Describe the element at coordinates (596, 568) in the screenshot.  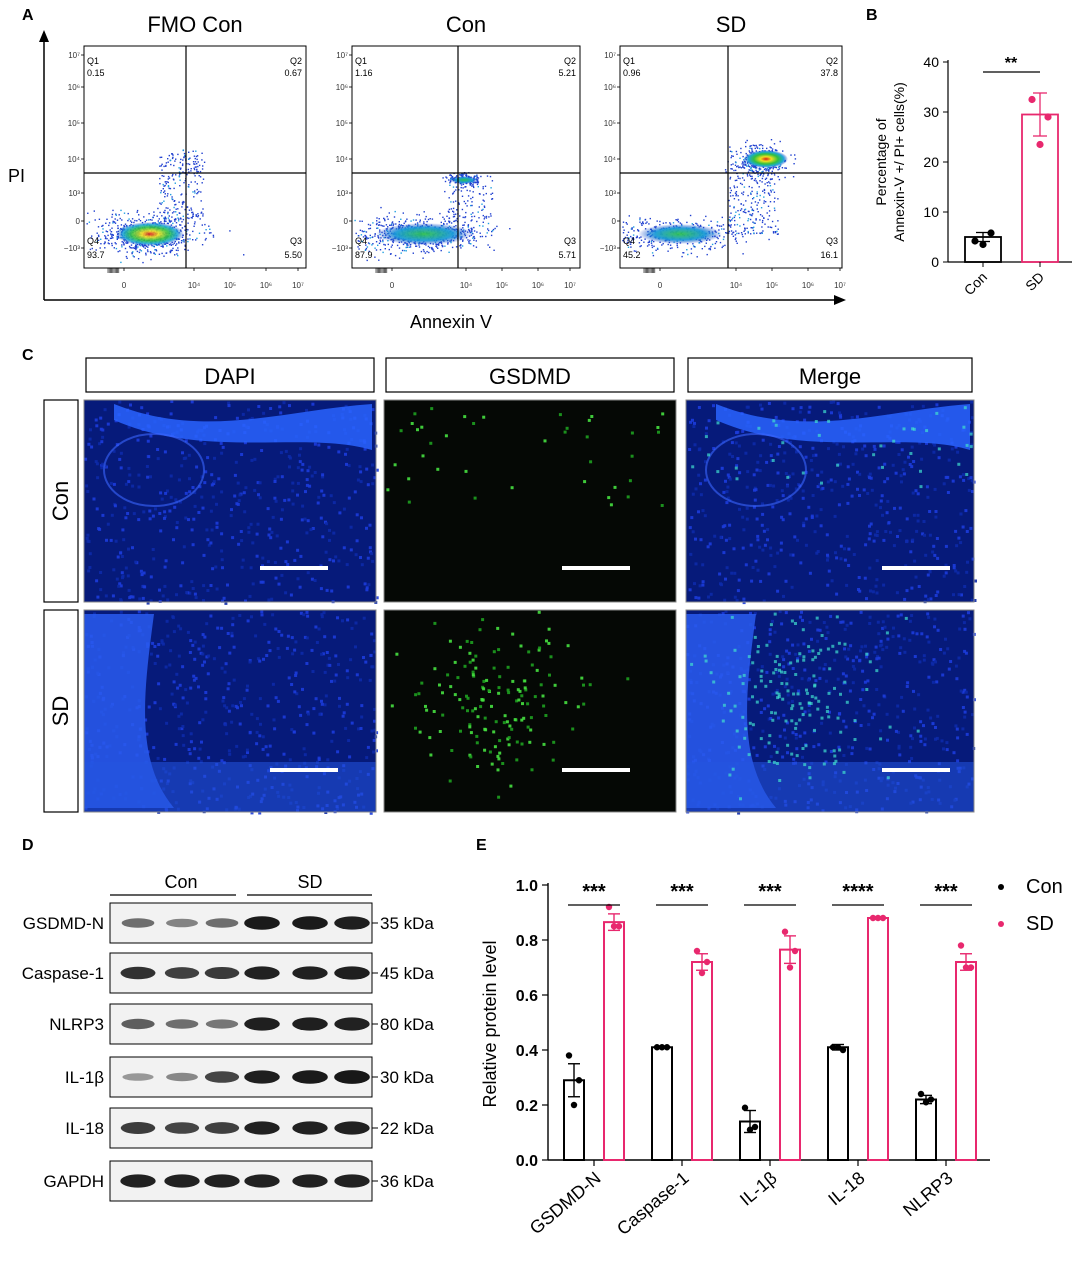
I see `scale-bar` at that location.